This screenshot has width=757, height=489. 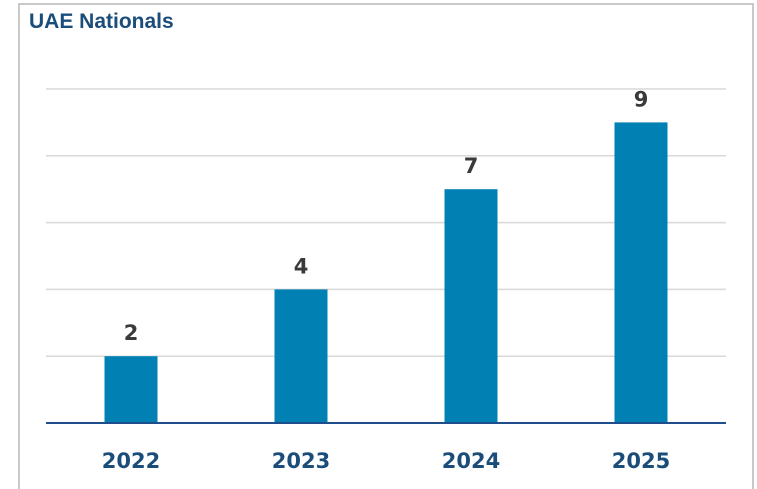 I want to click on chart-title: UAE Nationals, so click(x=101, y=21).